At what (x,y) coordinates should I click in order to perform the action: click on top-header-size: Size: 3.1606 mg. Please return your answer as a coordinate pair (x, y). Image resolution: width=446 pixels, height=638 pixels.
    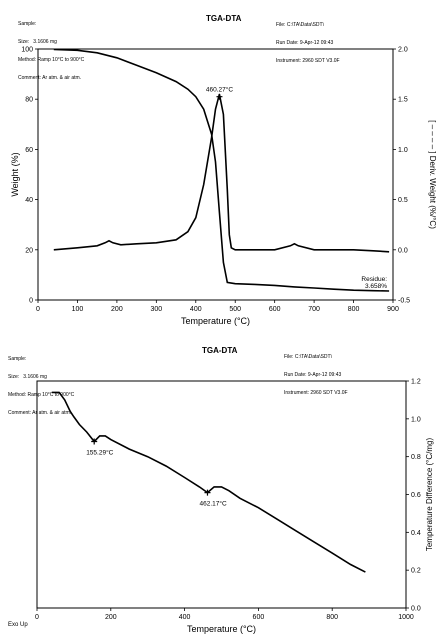
    Looking at the image, I should click on (37, 42).